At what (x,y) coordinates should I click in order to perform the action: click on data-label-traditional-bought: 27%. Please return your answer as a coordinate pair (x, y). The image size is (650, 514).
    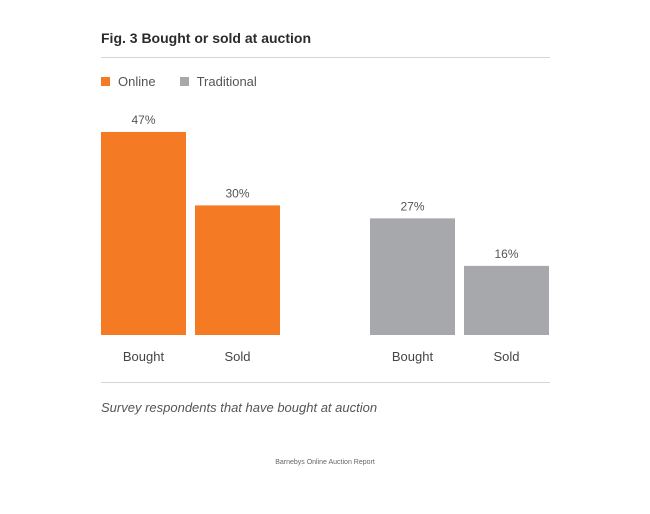
    Looking at the image, I should click on (412, 206).